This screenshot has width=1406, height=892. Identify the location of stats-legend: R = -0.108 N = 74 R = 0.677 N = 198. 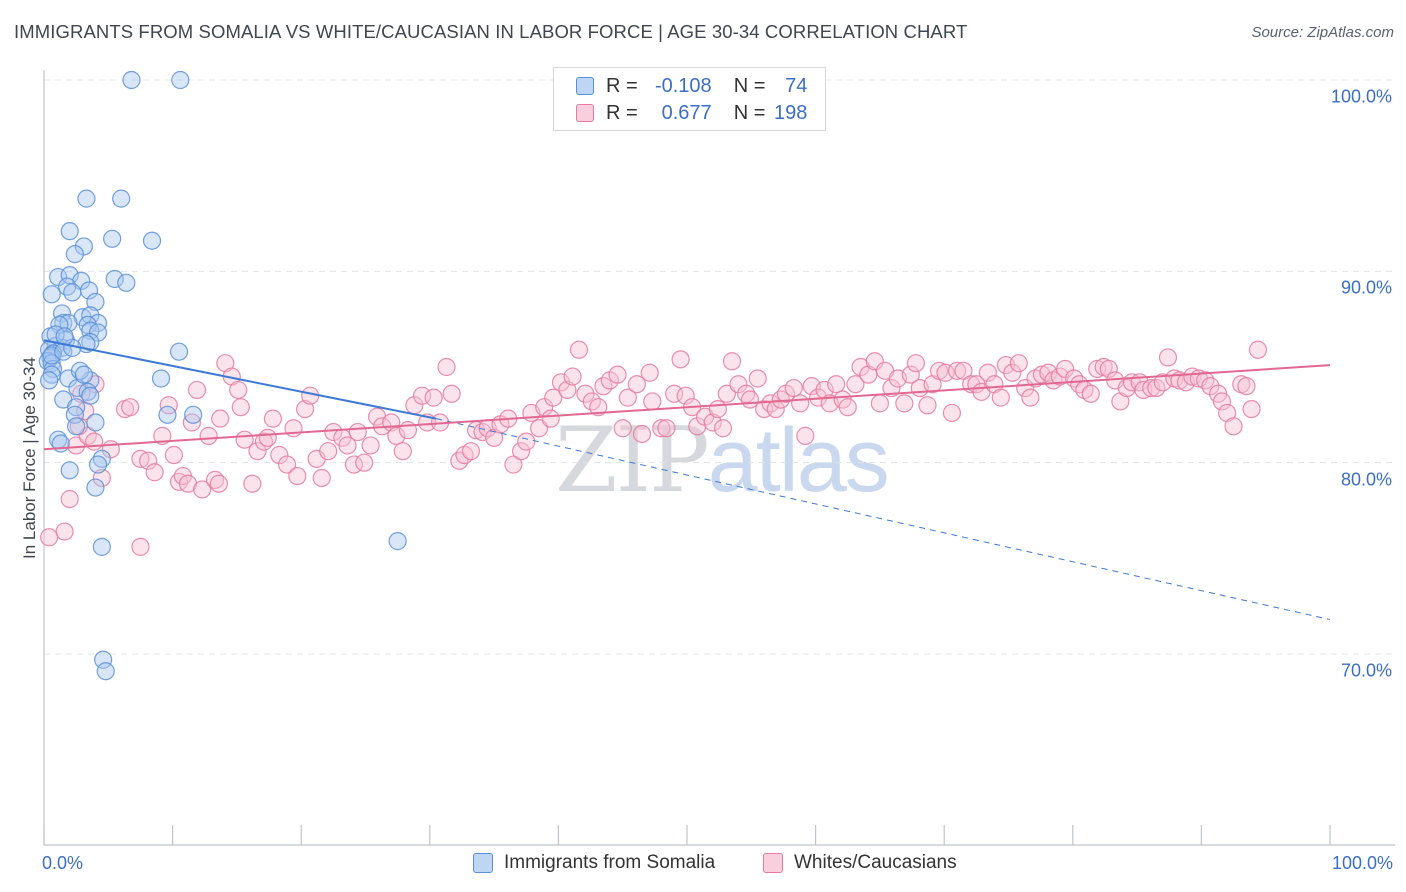
(689, 99).